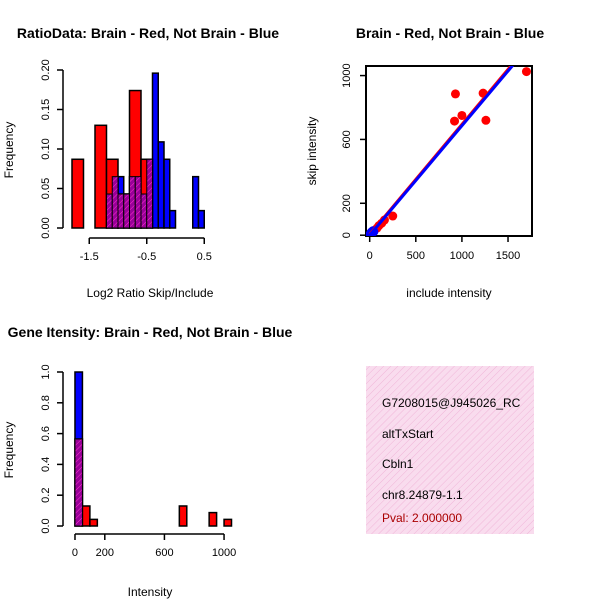 The image size is (600, 600). I want to click on chart-1-y-tick-label: 0.00, so click(46, 227).